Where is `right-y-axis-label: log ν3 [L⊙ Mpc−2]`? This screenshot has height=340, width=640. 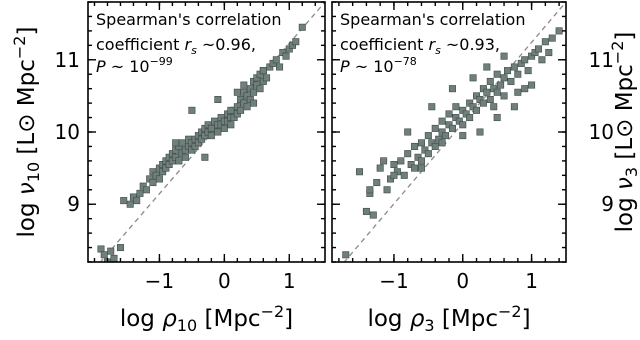
right-y-axis-label: log ν3 [L⊙ Mpc−2] is located at coordinates (624, 132).